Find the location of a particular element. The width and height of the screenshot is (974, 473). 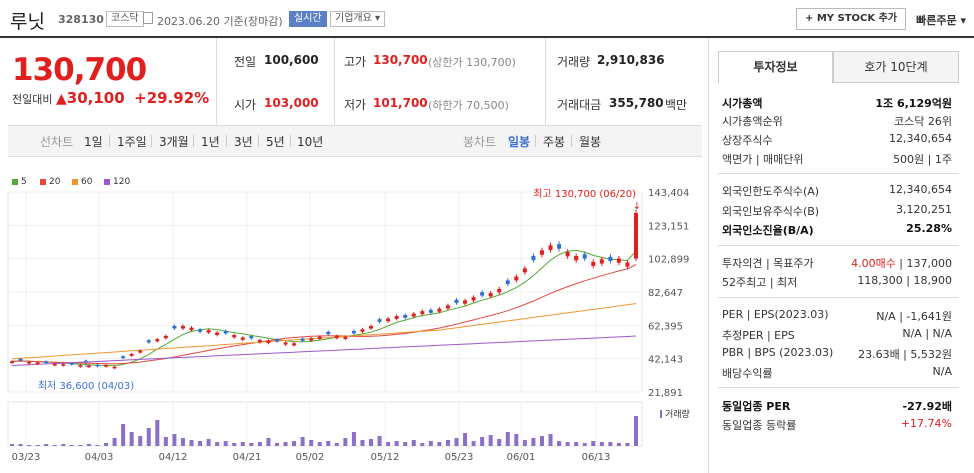

info-row-value: 4.00매수 | 137,000 is located at coordinates (901, 263).